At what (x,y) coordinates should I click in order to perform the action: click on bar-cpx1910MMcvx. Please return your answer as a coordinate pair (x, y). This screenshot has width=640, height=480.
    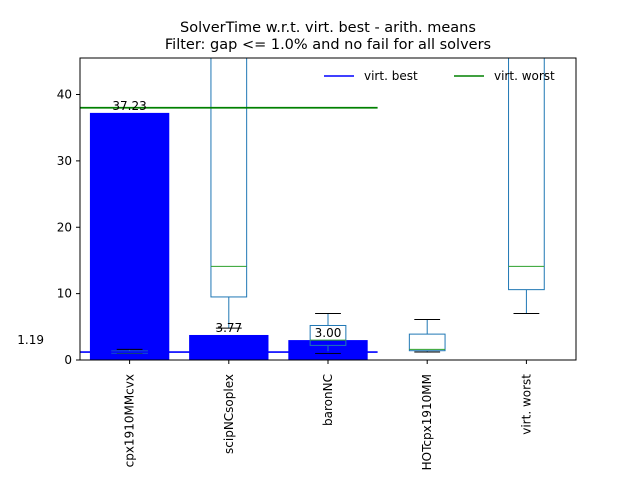
    Looking at the image, I should click on (129, 236).